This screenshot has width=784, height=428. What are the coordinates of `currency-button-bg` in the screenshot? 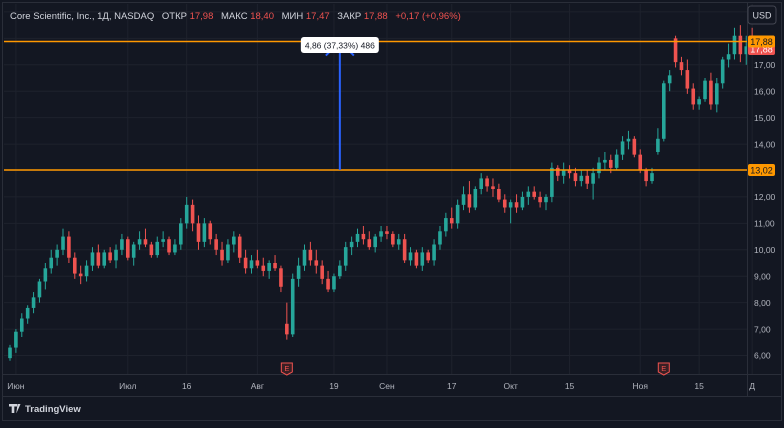 It's located at (762, 15).